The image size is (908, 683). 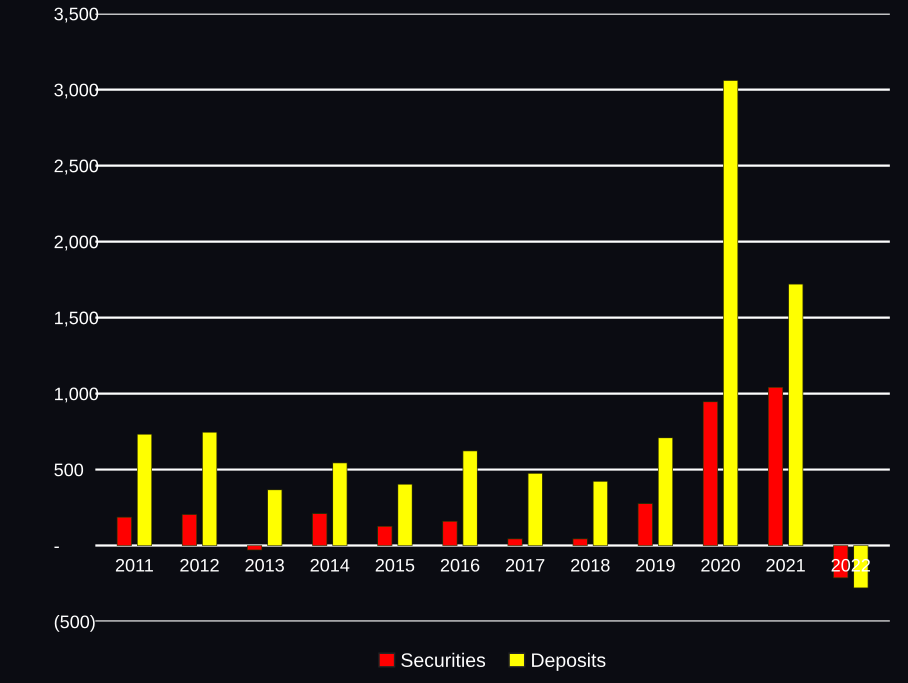 I want to click on y-tick-label: -, so click(x=56, y=547).